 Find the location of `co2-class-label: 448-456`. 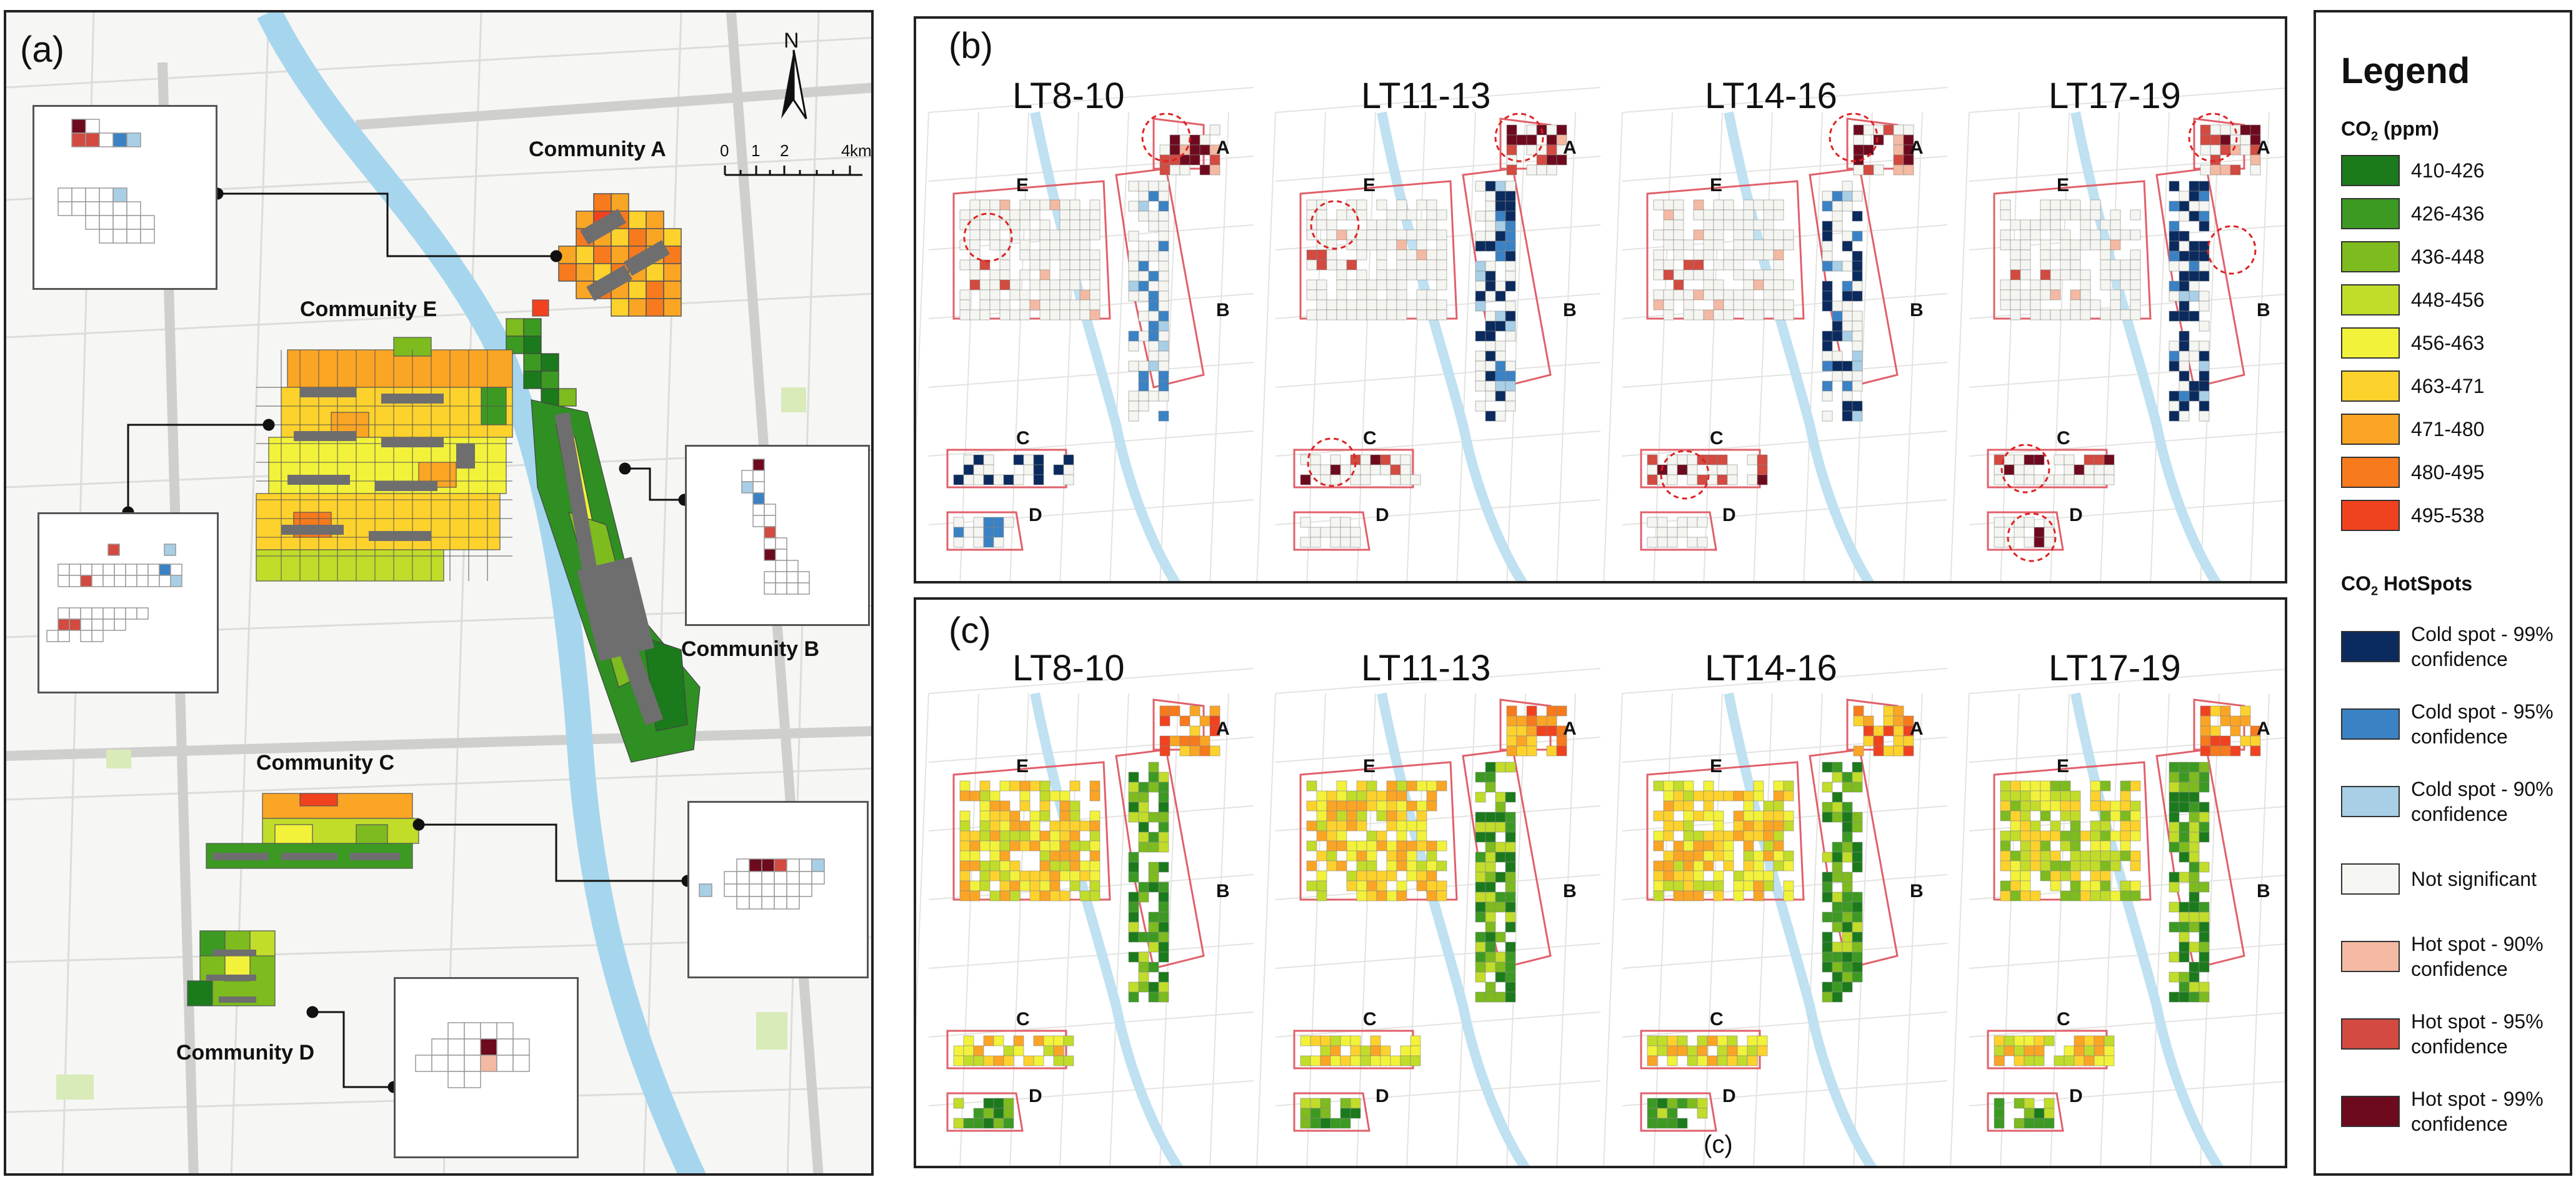

co2-class-label: 448-456 is located at coordinates (2448, 300).